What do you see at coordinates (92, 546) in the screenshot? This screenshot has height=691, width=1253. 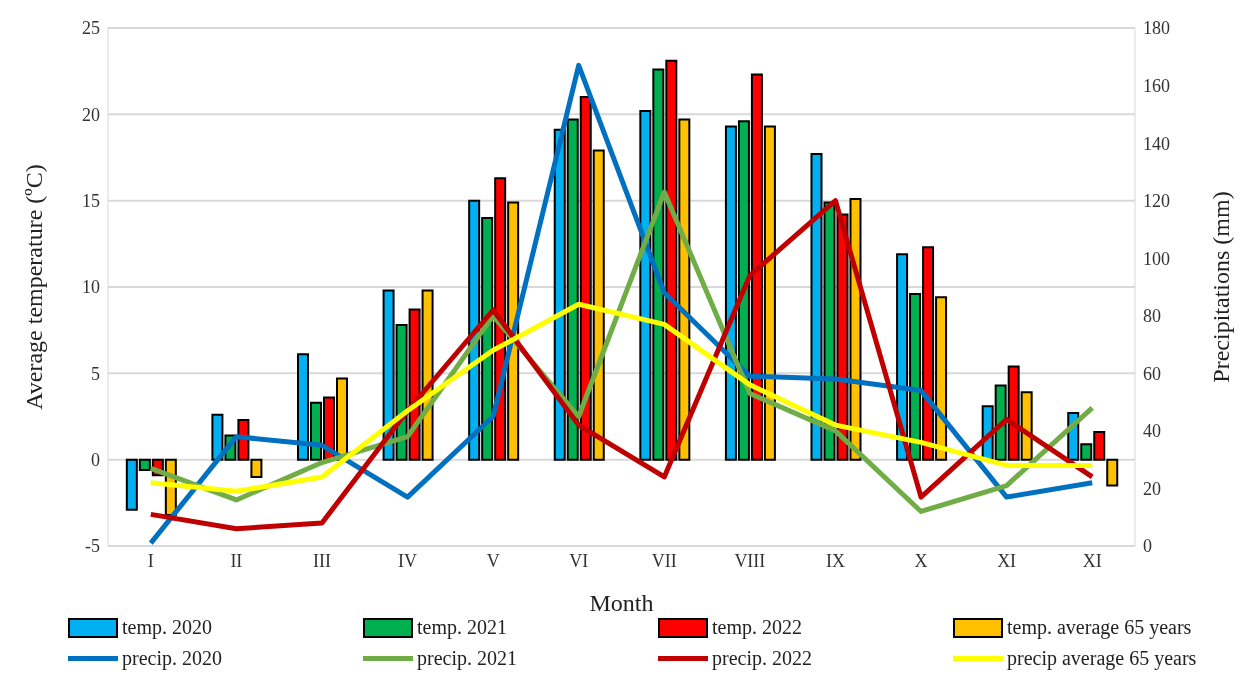 I see `y-tick-label: -5` at bounding box center [92, 546].